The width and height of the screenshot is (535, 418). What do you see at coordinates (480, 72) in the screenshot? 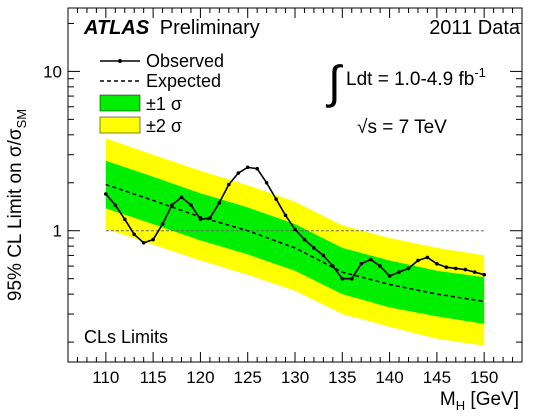
I see `lumi-exponent: -1` at bounding box center [480, 72].